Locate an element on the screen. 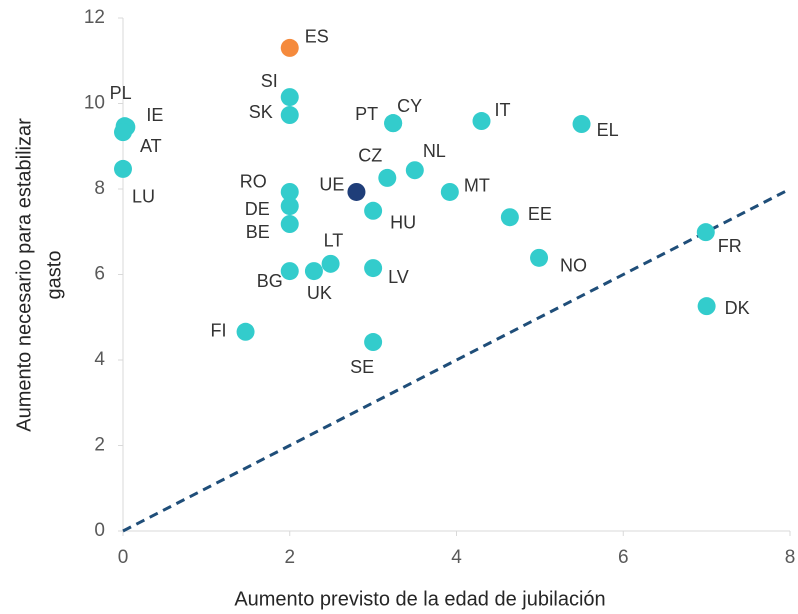 The width and height of the screenshot is (798, 614). point-label: RO is located at coordinates (253, 182).